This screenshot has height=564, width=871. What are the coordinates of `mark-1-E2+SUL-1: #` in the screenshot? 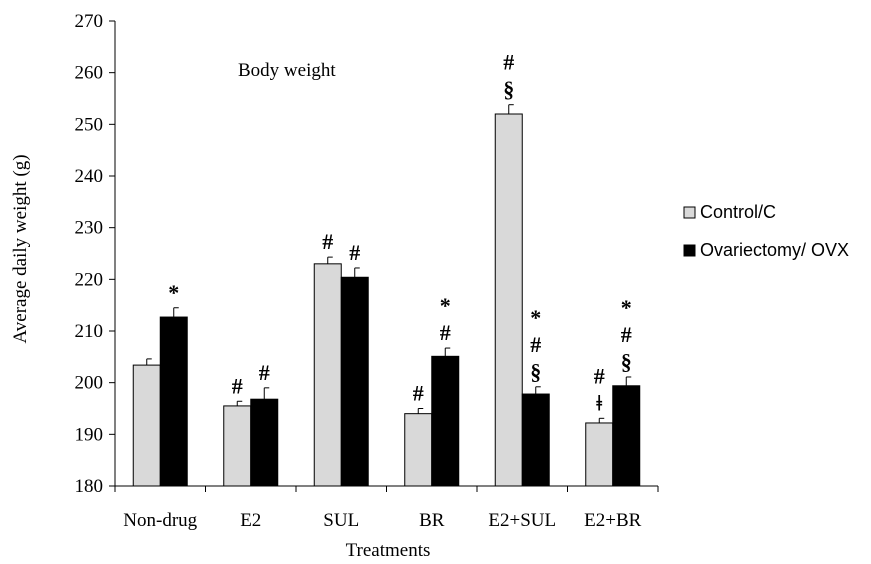 It's located at (535, 344).